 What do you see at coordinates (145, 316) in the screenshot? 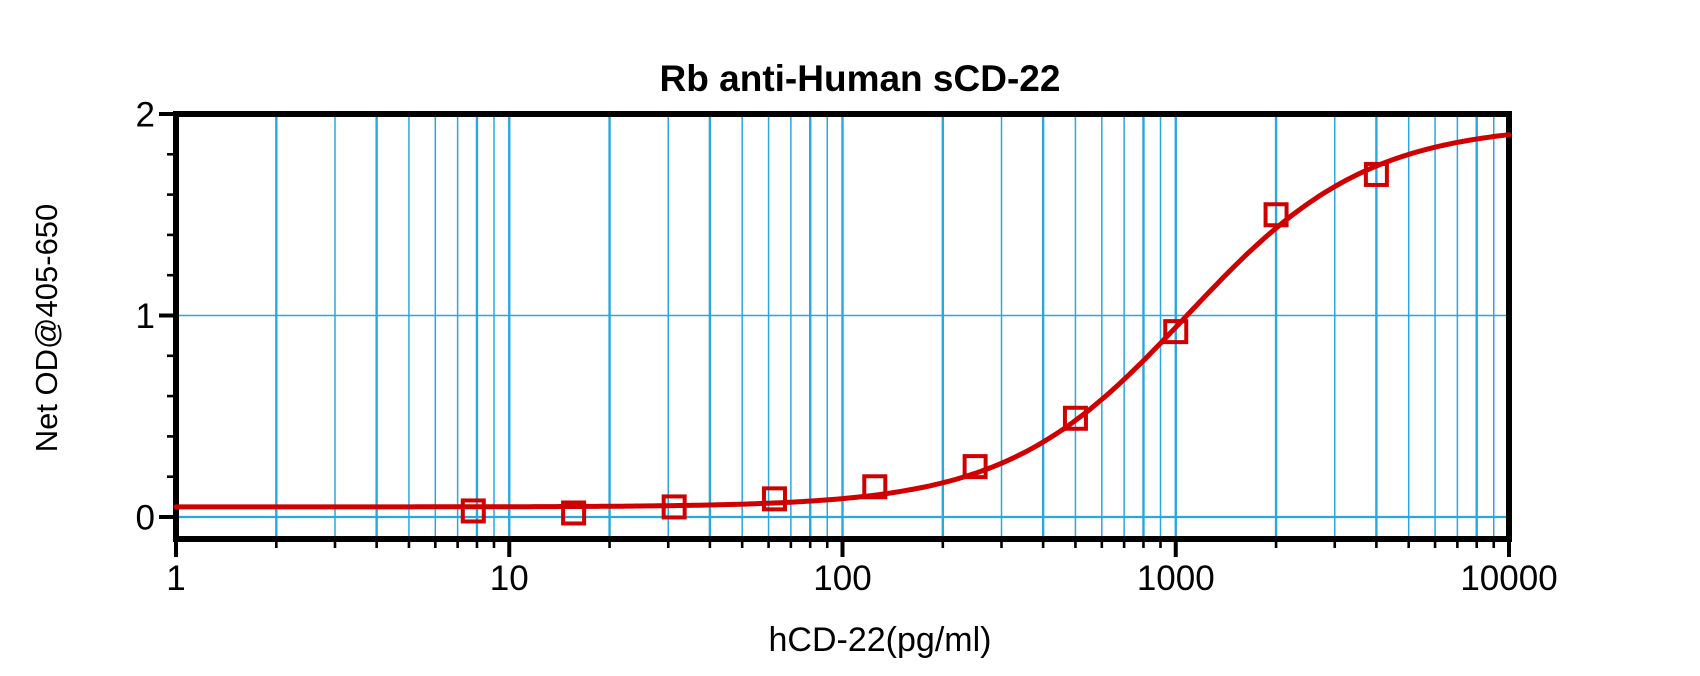
I see `y-tick-label: 1` at bounding box center [145, 316].